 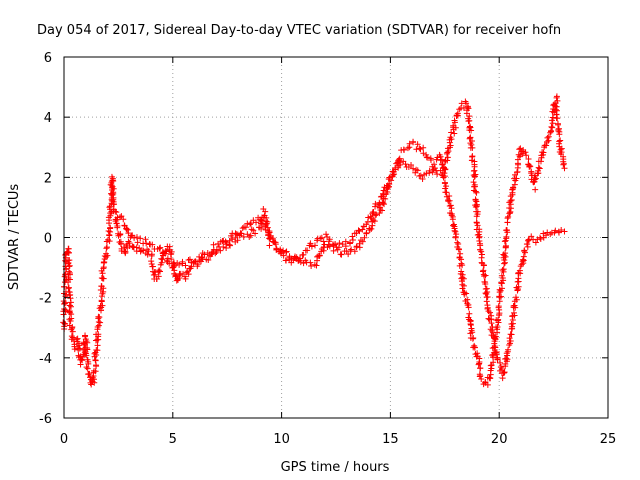 I want to click on x-tick-label: 0, so click(x=64, y=439).